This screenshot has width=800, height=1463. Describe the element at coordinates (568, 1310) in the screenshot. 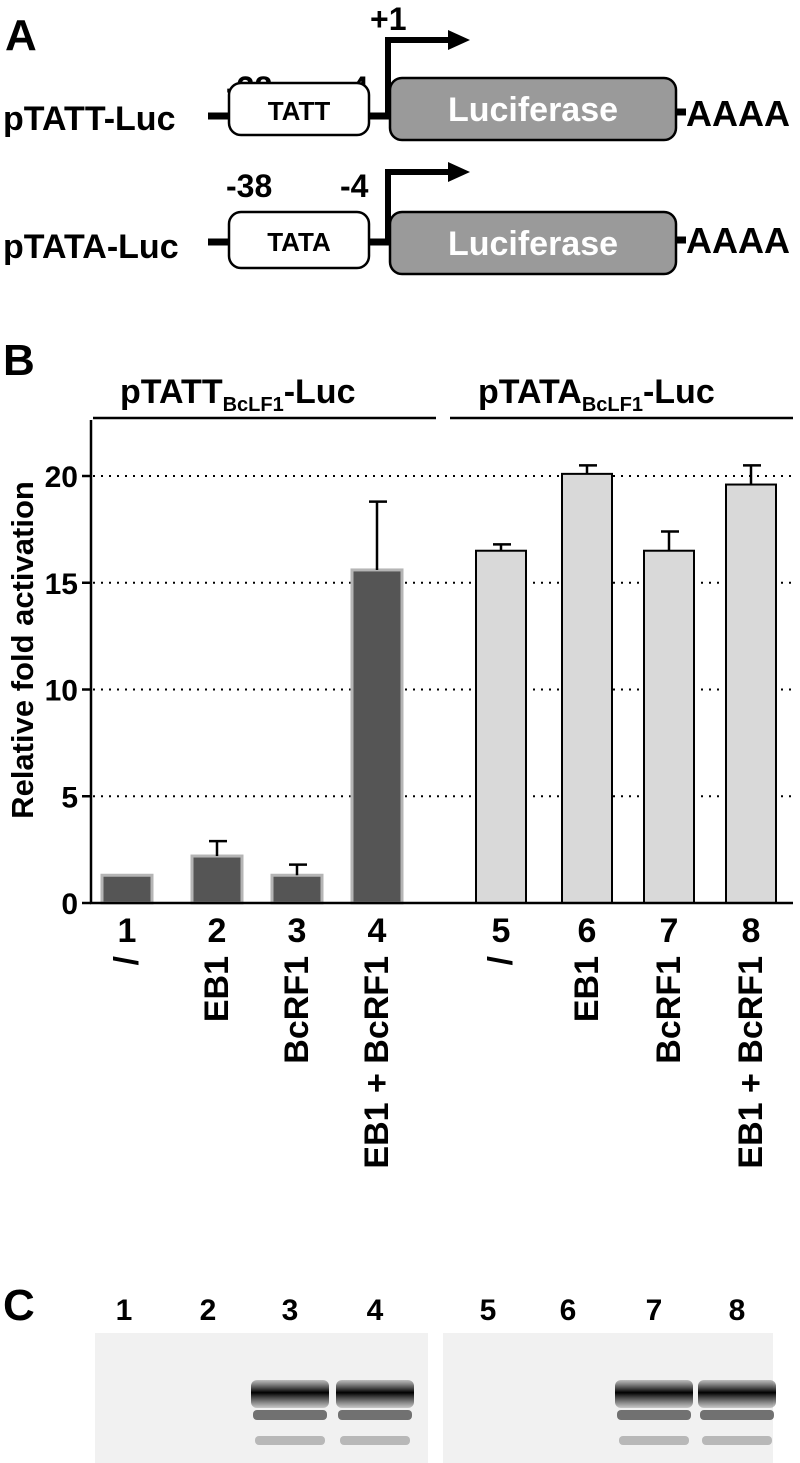

I see `blot-lane-label: 6` at that location.